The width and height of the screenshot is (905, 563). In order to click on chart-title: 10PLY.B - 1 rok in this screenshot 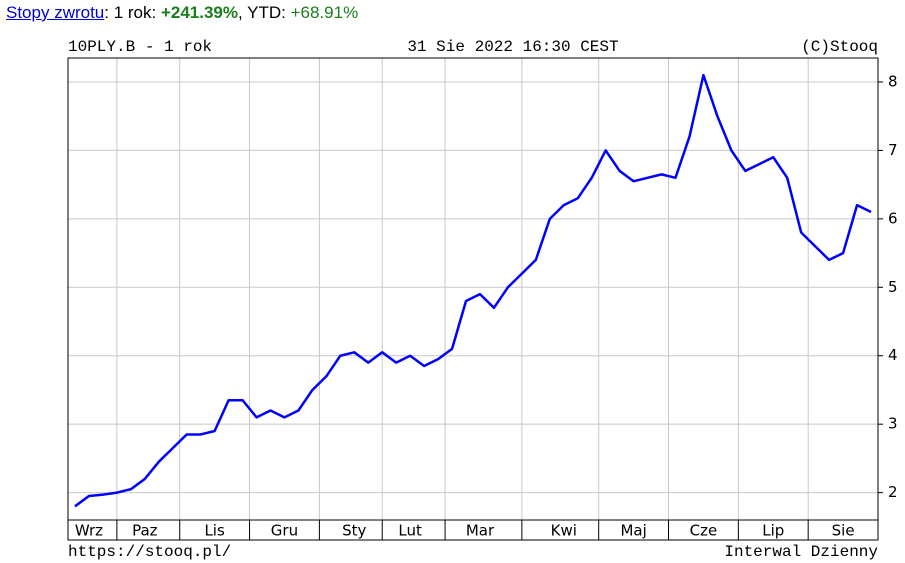, I will do `click(140, 47)`.